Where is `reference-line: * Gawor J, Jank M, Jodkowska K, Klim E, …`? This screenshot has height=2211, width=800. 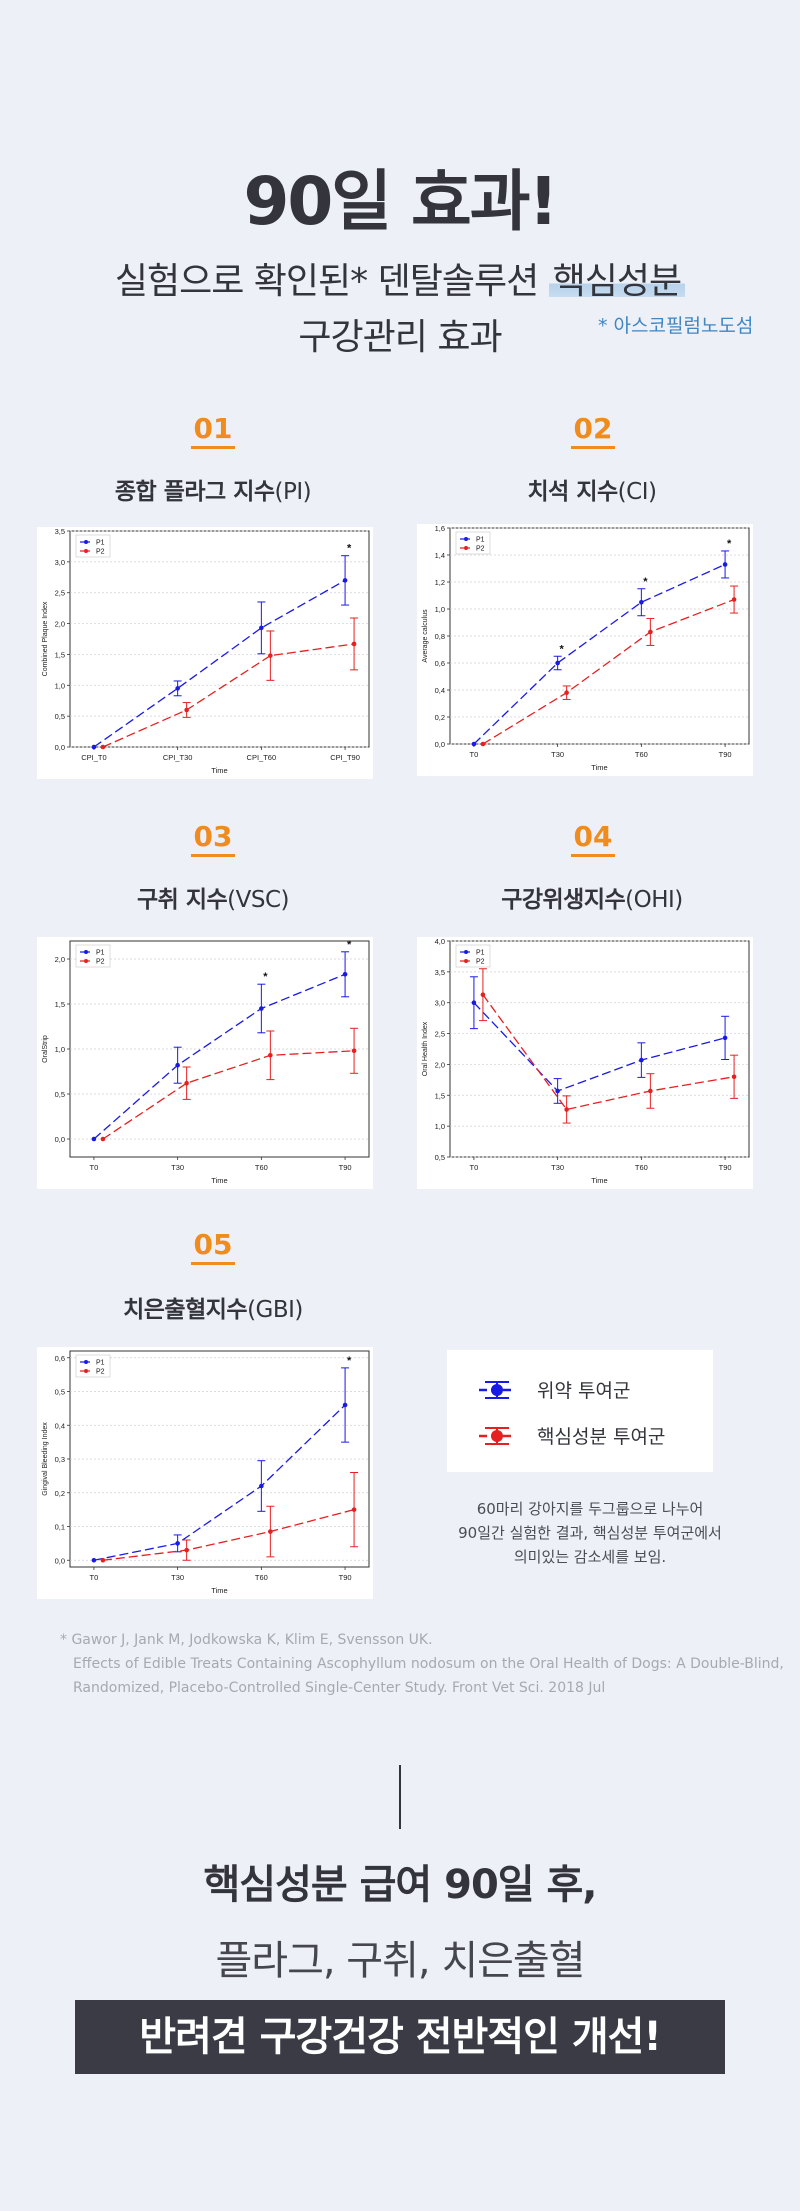 reference-line: * Gawor J, Jank M, Jodkowska K, Klim E, … is located at coordinates (246, 1640).